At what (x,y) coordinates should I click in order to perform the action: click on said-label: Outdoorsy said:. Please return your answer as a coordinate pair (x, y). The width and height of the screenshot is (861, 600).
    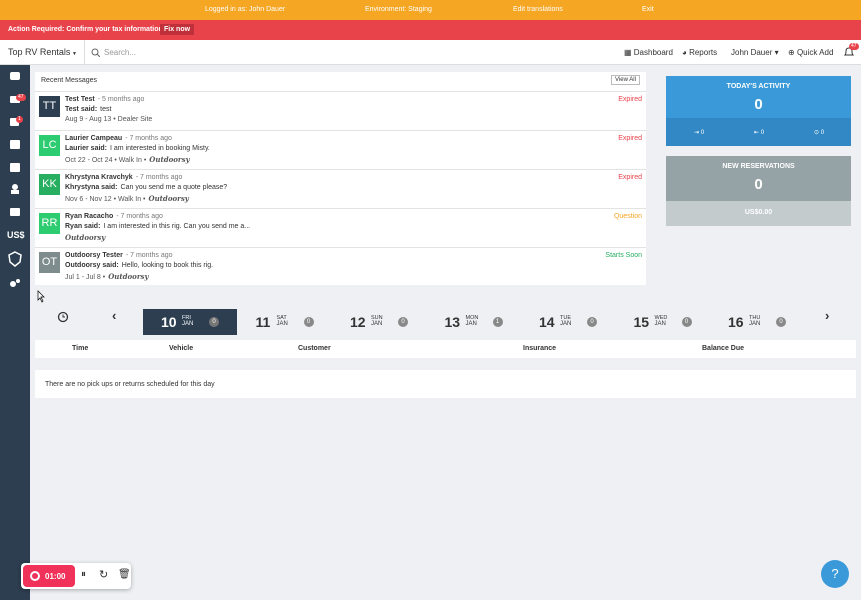
    Looking at the image, I should click on (92, 265).